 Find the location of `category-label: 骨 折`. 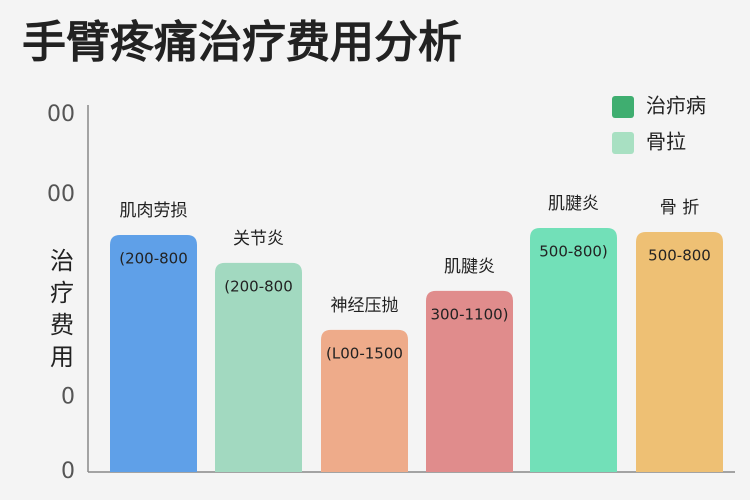

category-label: 骨 折 is located at coordinates (679, 208).